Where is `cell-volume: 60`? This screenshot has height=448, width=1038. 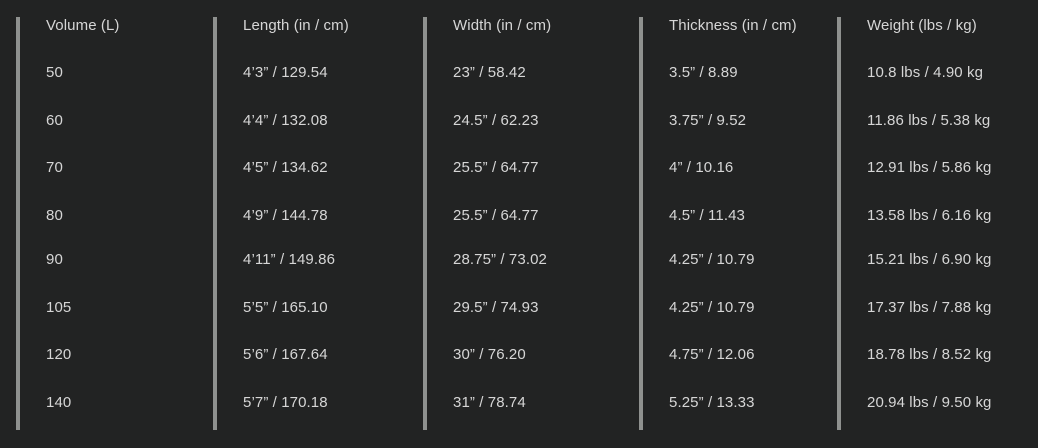 cell-volume: 60 is located at coordinates (54, 120).